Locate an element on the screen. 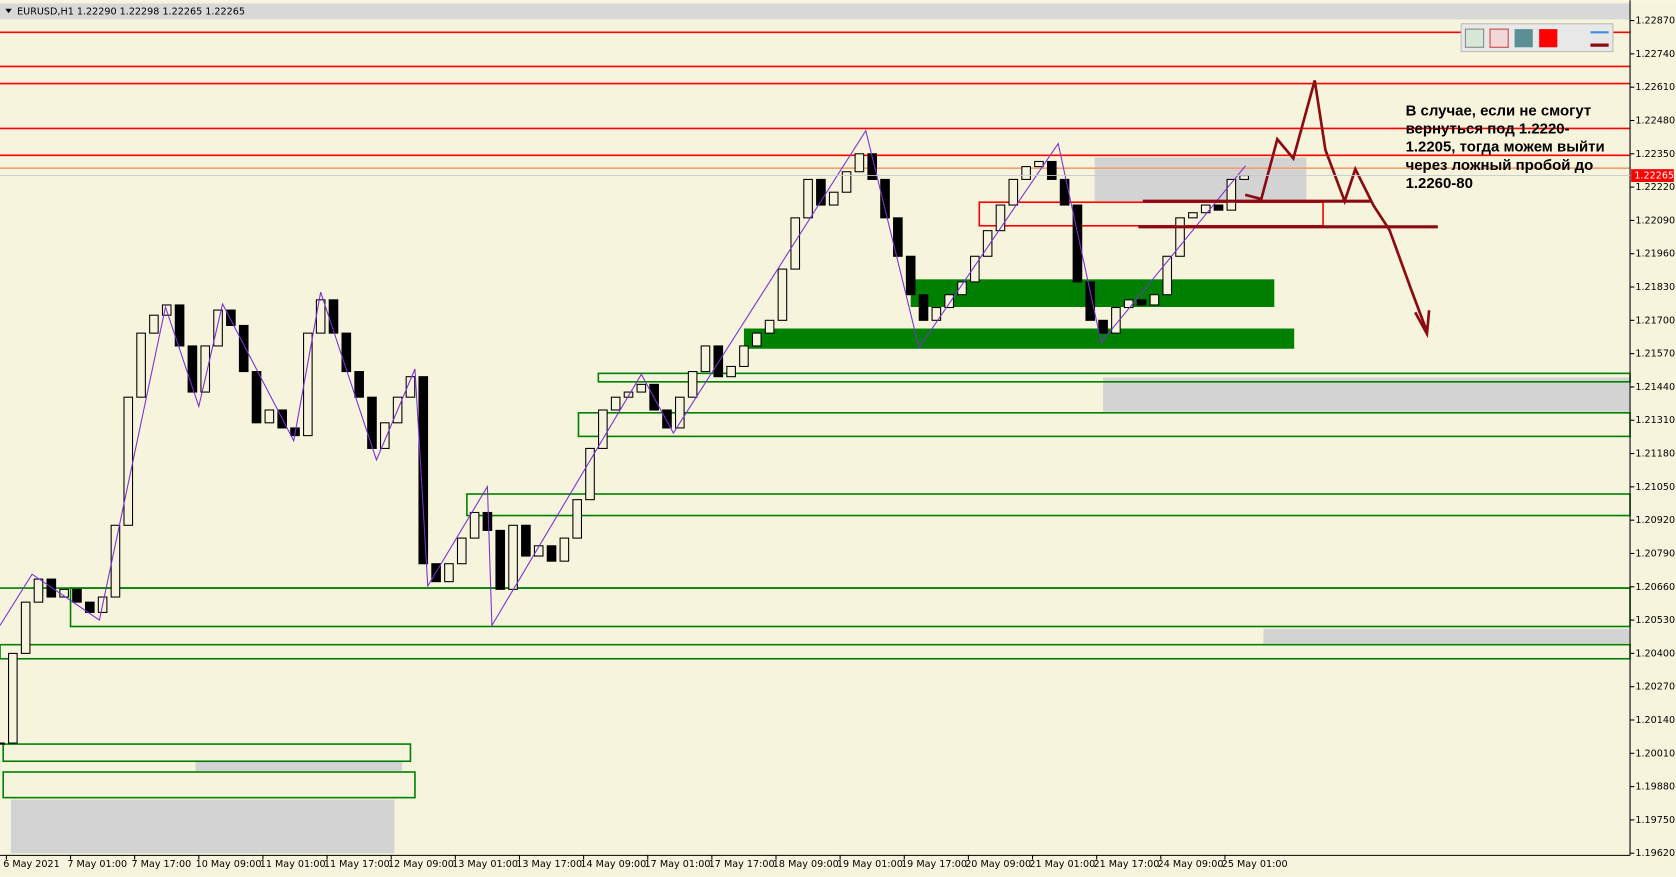  y-tick-label: 1.22090 is located at coordinates (1655, 220).